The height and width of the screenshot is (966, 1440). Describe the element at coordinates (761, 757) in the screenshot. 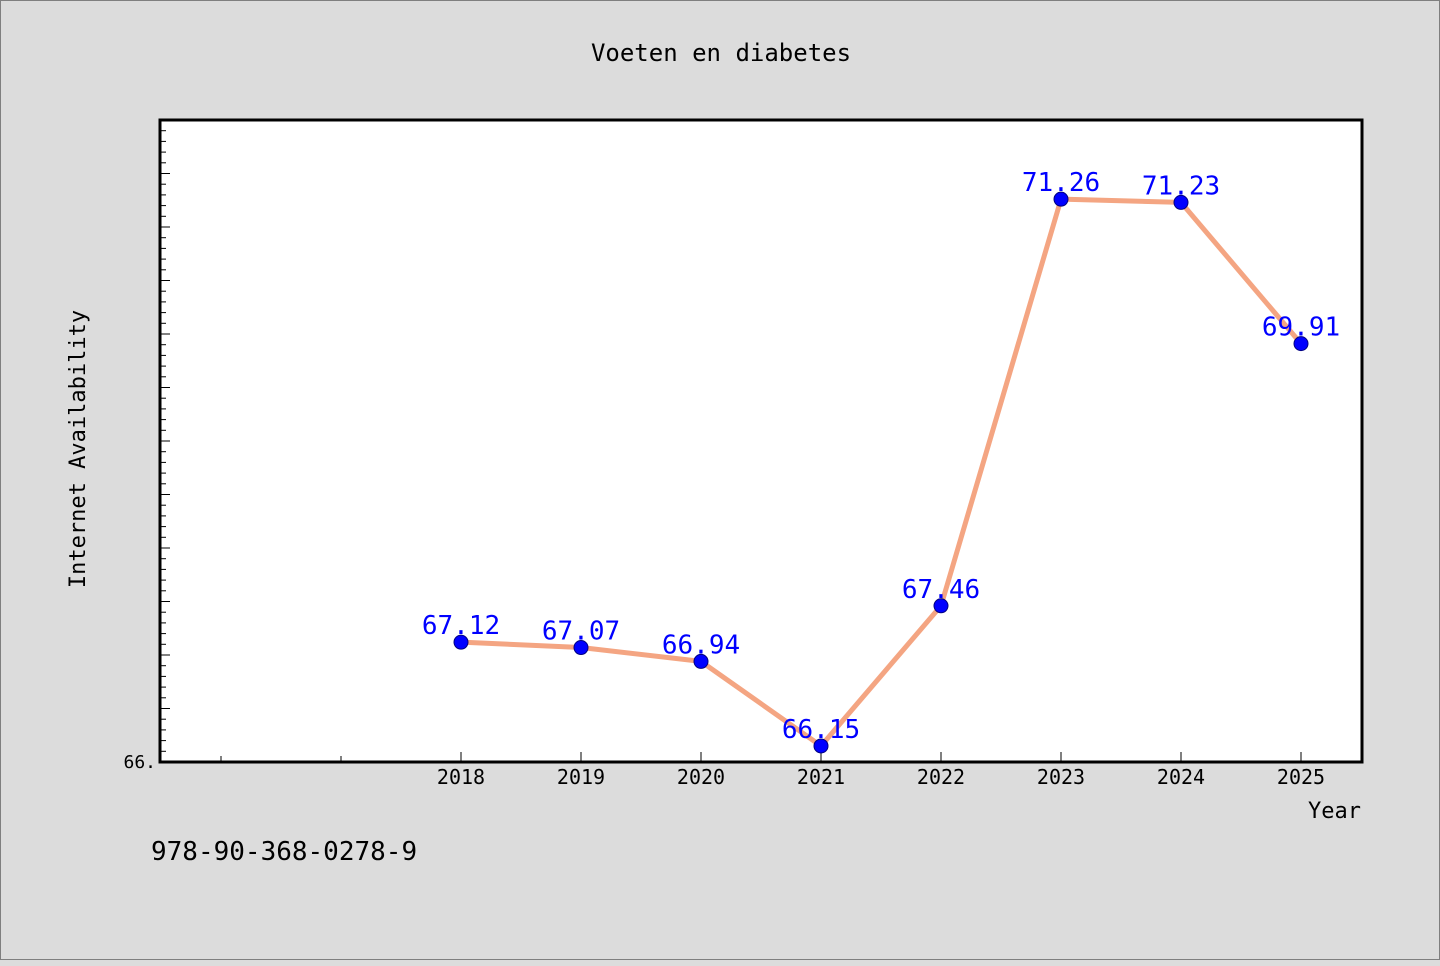

I see `x-axis-ticks` at that location.